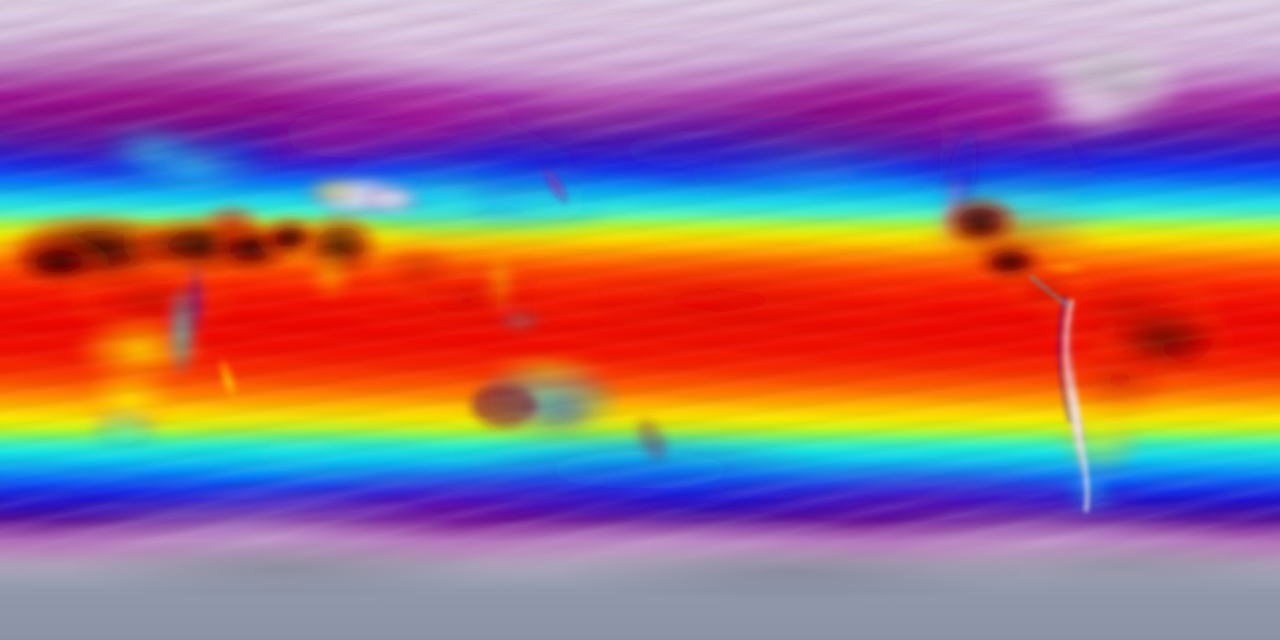 Image resolution: width=1280 pixels, height=640 pixels. I want to click on feature-greenland, so click(1109, 86).